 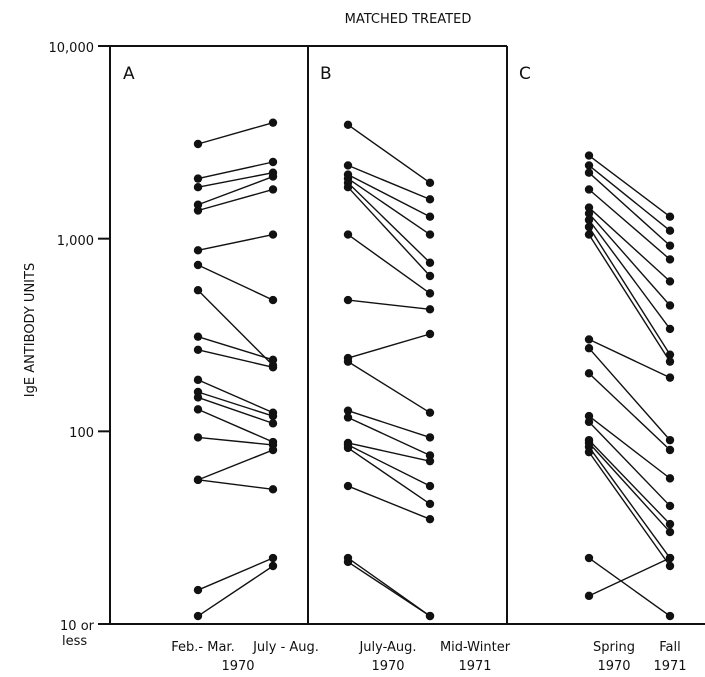 I want to click on y-tick-label-10: 10 or, so click(x=77, y=626).